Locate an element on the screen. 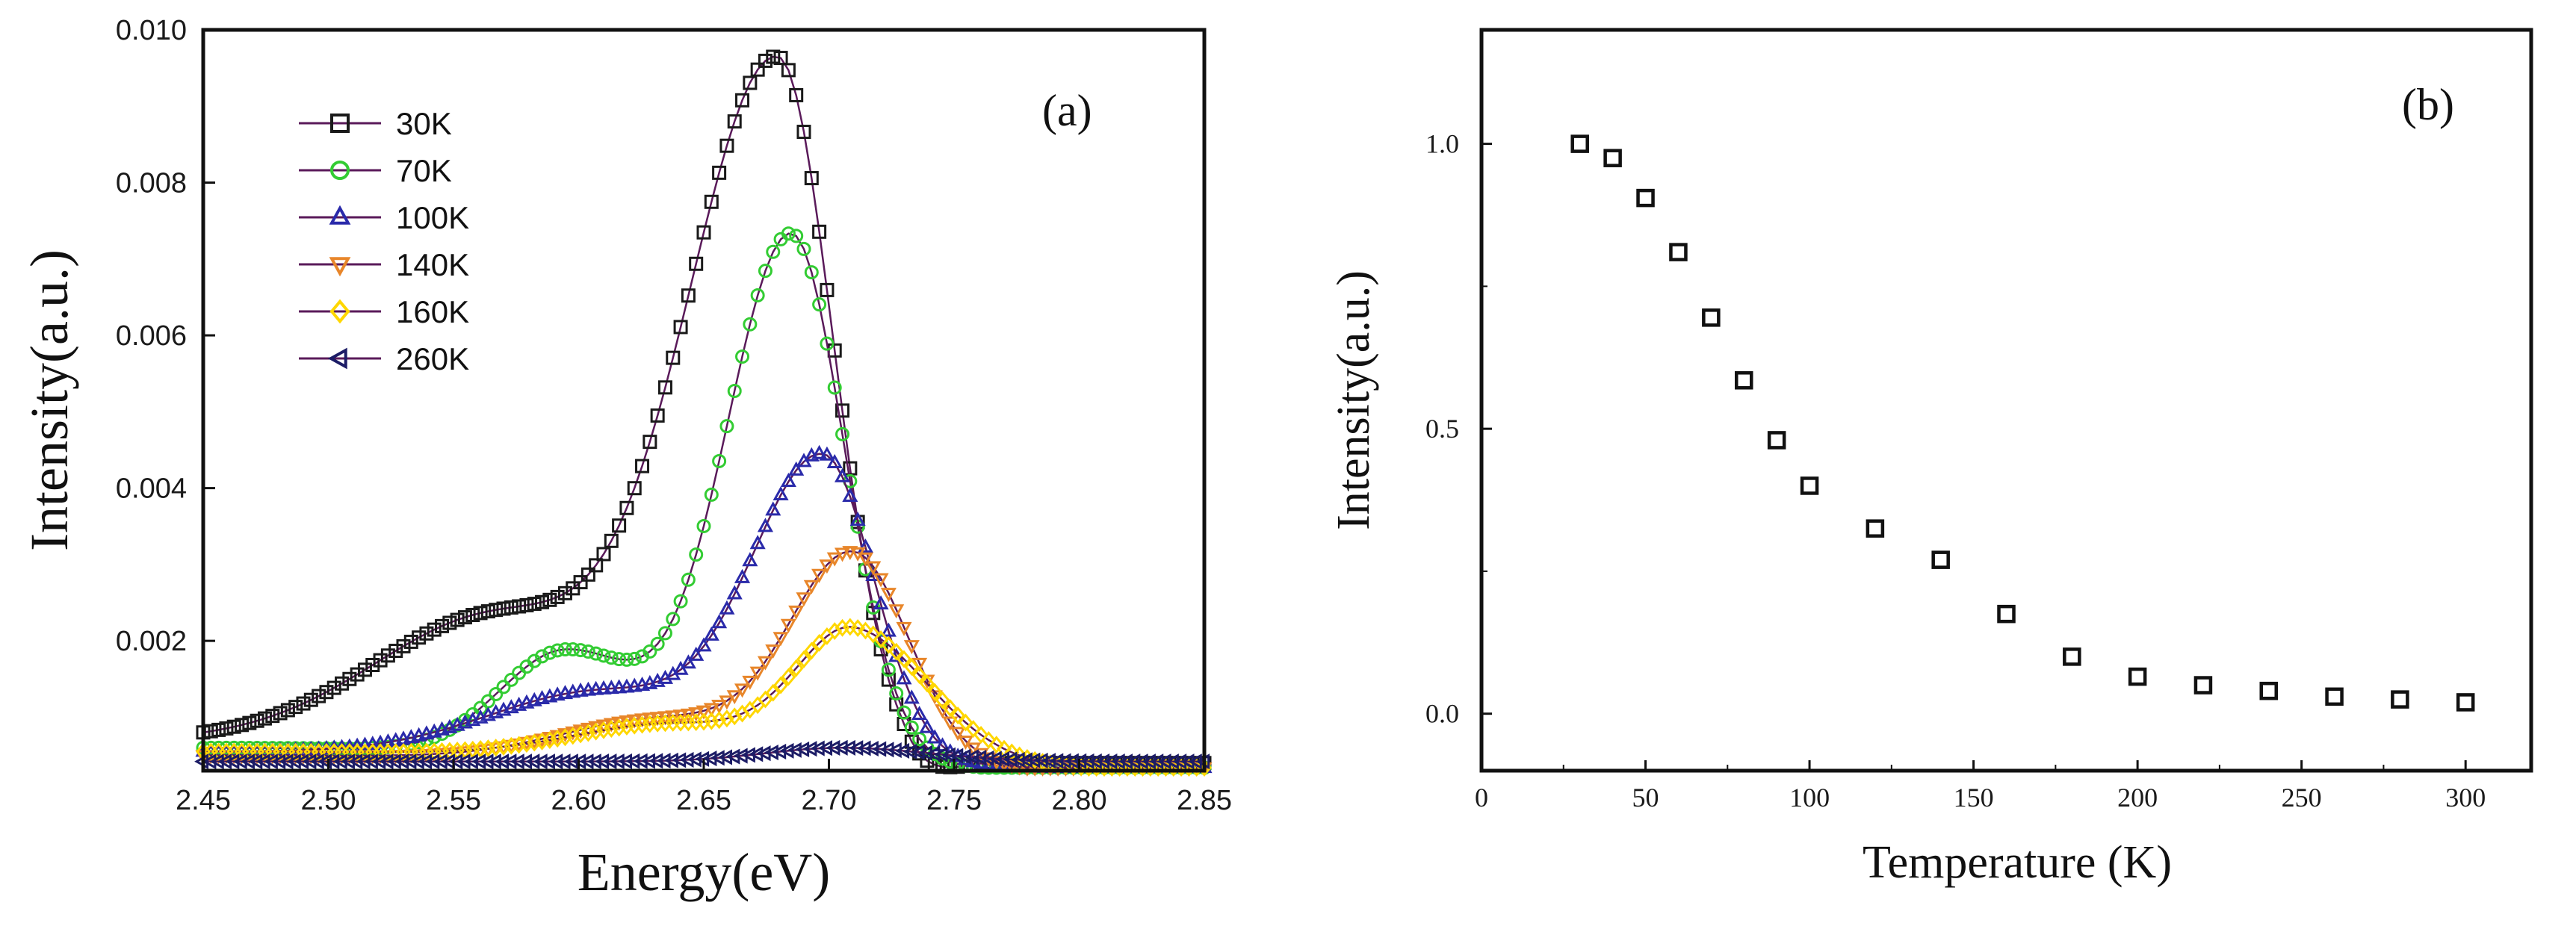 The width and height of the screenshot is (2576, 929). series-160K is located at coordinates (704, 698).